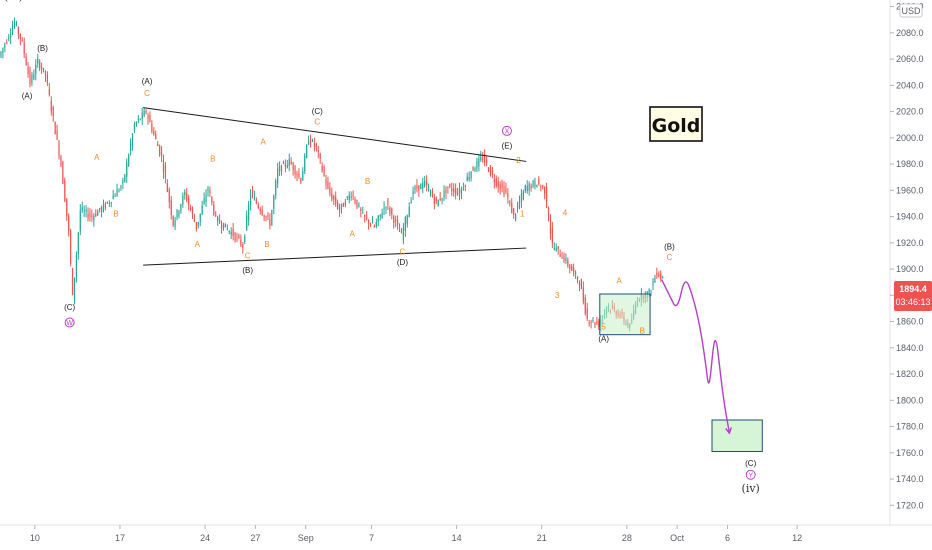 The height and width of the screenshot is (550, 932). What do you see at coordinates (677, 538) in the screenshot?
I see `x-tick-label: Oct` at bounding box center [677, 538].